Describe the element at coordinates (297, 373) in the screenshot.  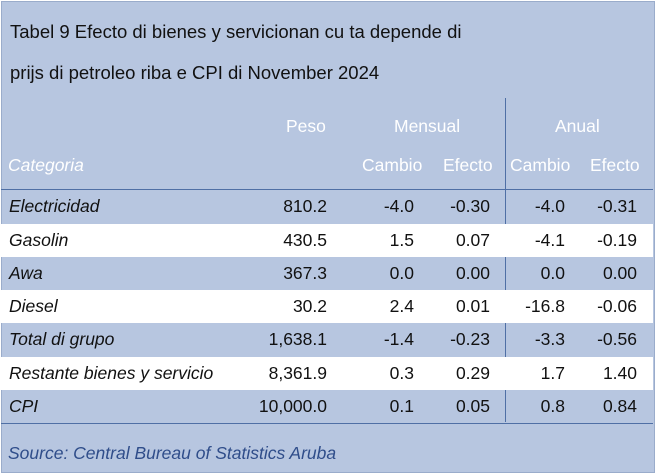
I see `cell-peso: 8,361.9` at that location.